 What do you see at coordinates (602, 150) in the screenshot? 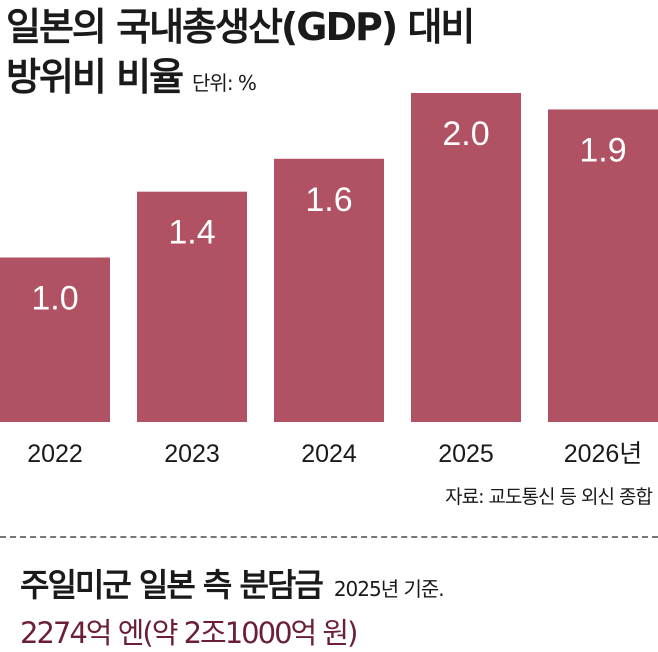
I see `value-label: 1.9` at bounding box center [602, 150].